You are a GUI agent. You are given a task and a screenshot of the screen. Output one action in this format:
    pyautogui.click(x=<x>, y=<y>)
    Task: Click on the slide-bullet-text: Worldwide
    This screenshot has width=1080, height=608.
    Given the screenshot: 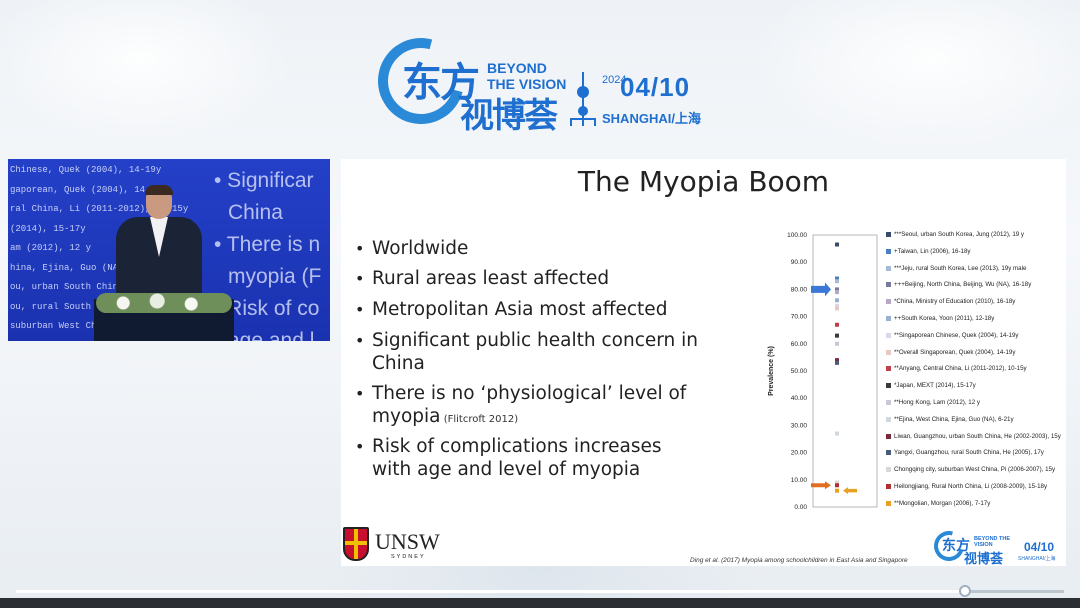 What is the action you would take?
    pyautogui.click(x=420, y=248)
    